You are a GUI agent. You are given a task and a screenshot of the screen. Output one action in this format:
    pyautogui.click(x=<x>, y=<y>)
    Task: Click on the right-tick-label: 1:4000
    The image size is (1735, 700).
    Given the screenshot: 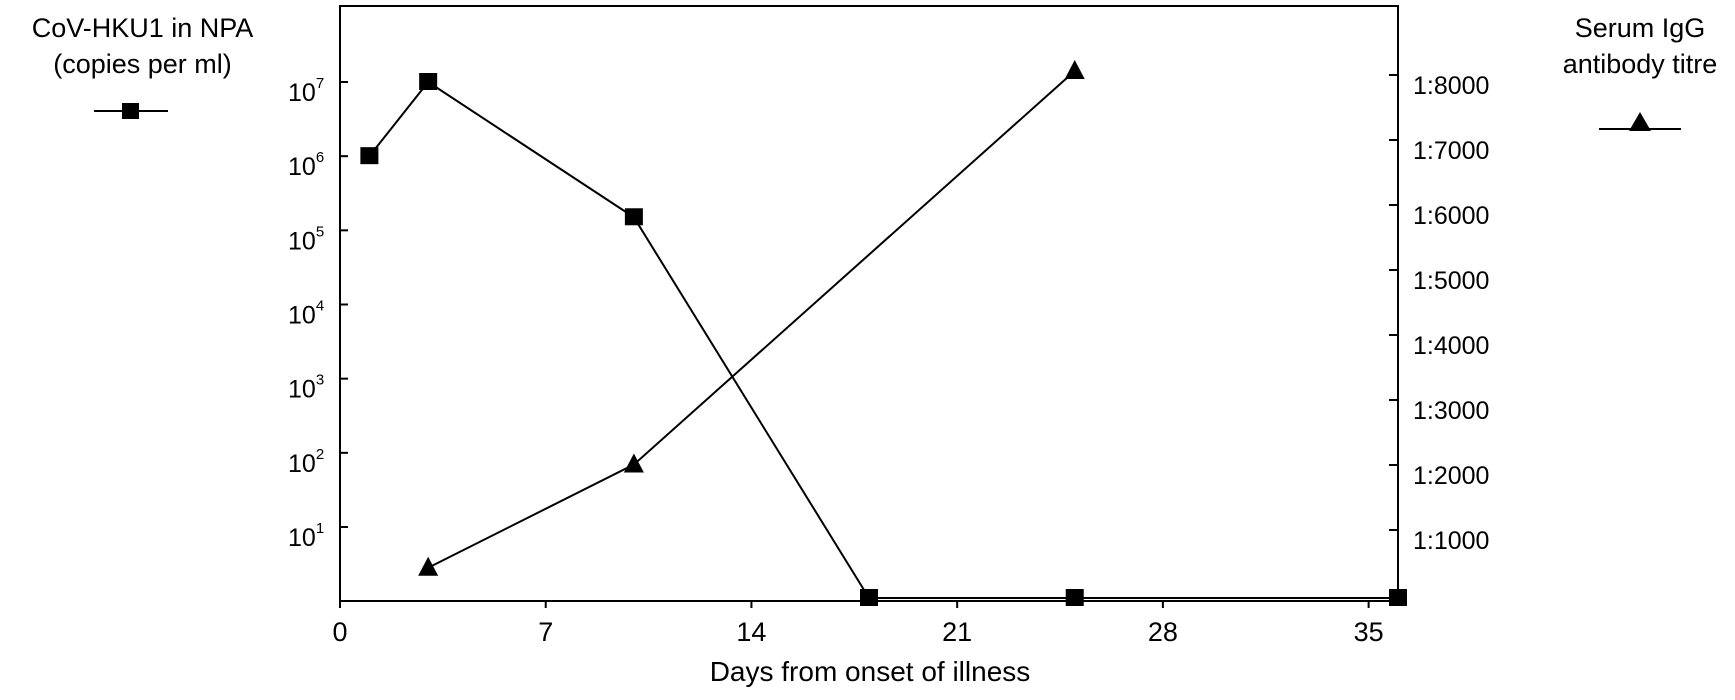 What is the action you would take?
    pyautogui.click(x=1451, y=346)
    